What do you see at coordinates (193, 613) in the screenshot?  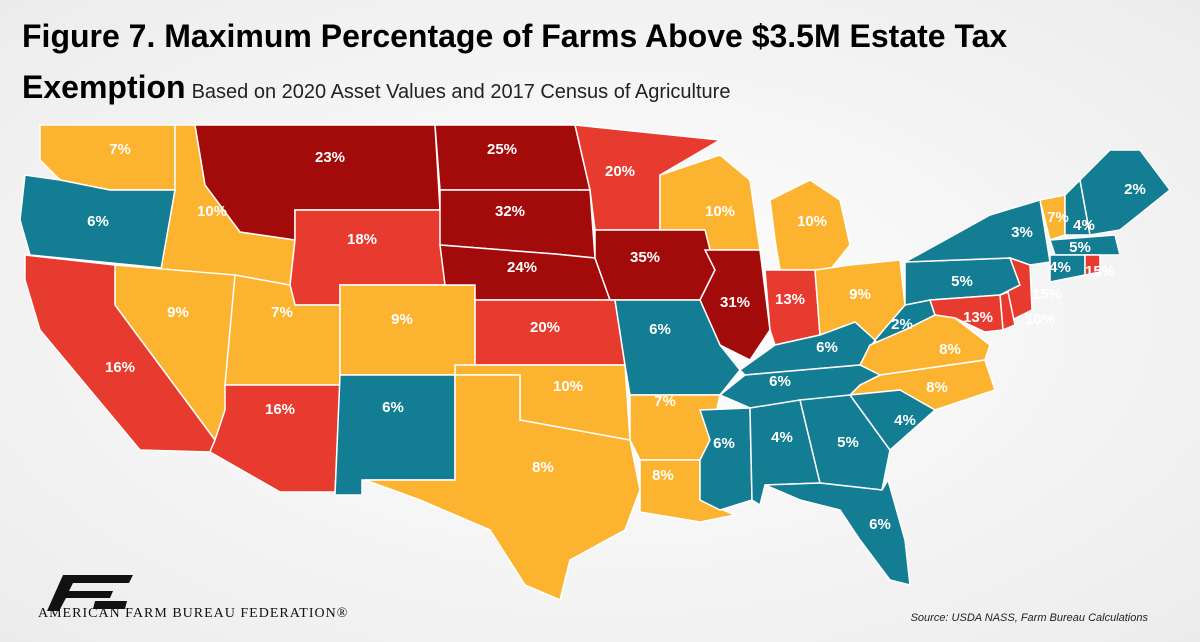 I see `logo-text: AMERICAN FARM BUREAU FEDERATION®` at bounding box center [193, 613].